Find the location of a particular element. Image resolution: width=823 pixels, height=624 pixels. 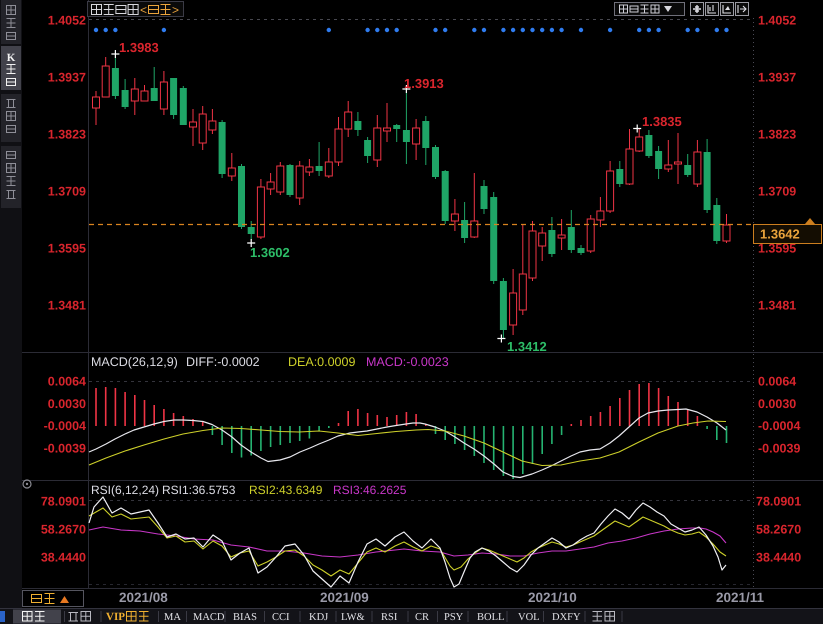

svg-text: CCI is located at coordinates (281, 617).